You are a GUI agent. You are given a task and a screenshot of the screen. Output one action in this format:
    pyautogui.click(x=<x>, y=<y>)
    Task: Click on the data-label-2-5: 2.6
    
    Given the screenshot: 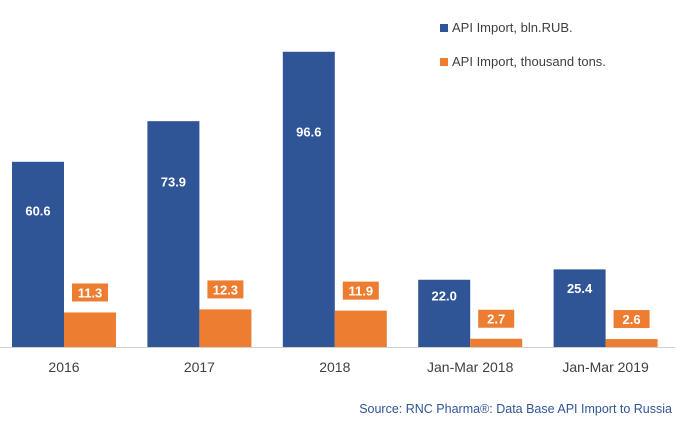 What is the action you would take?
    pyautogui.click(x=632, y=319)
    